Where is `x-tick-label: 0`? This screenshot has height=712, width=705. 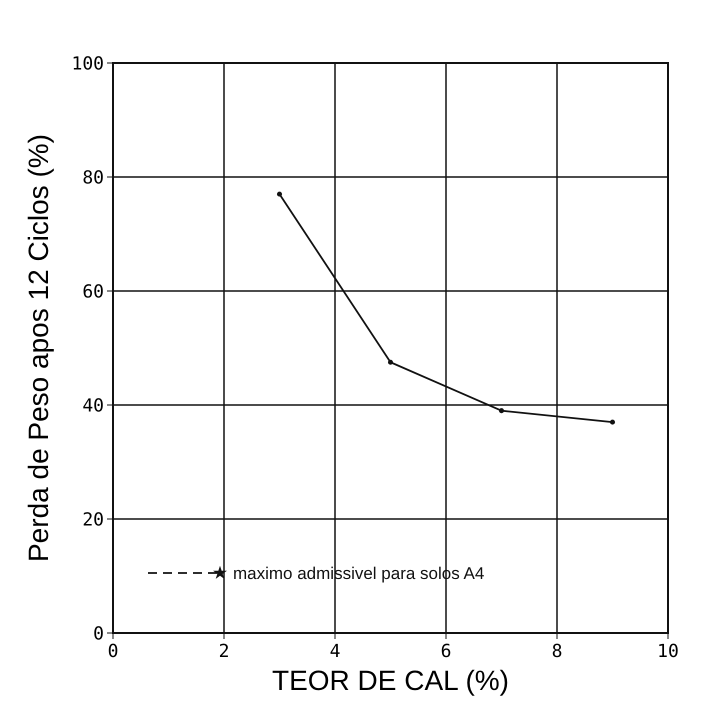 x-tick-label: 0 is located at coordinates (113, 651).